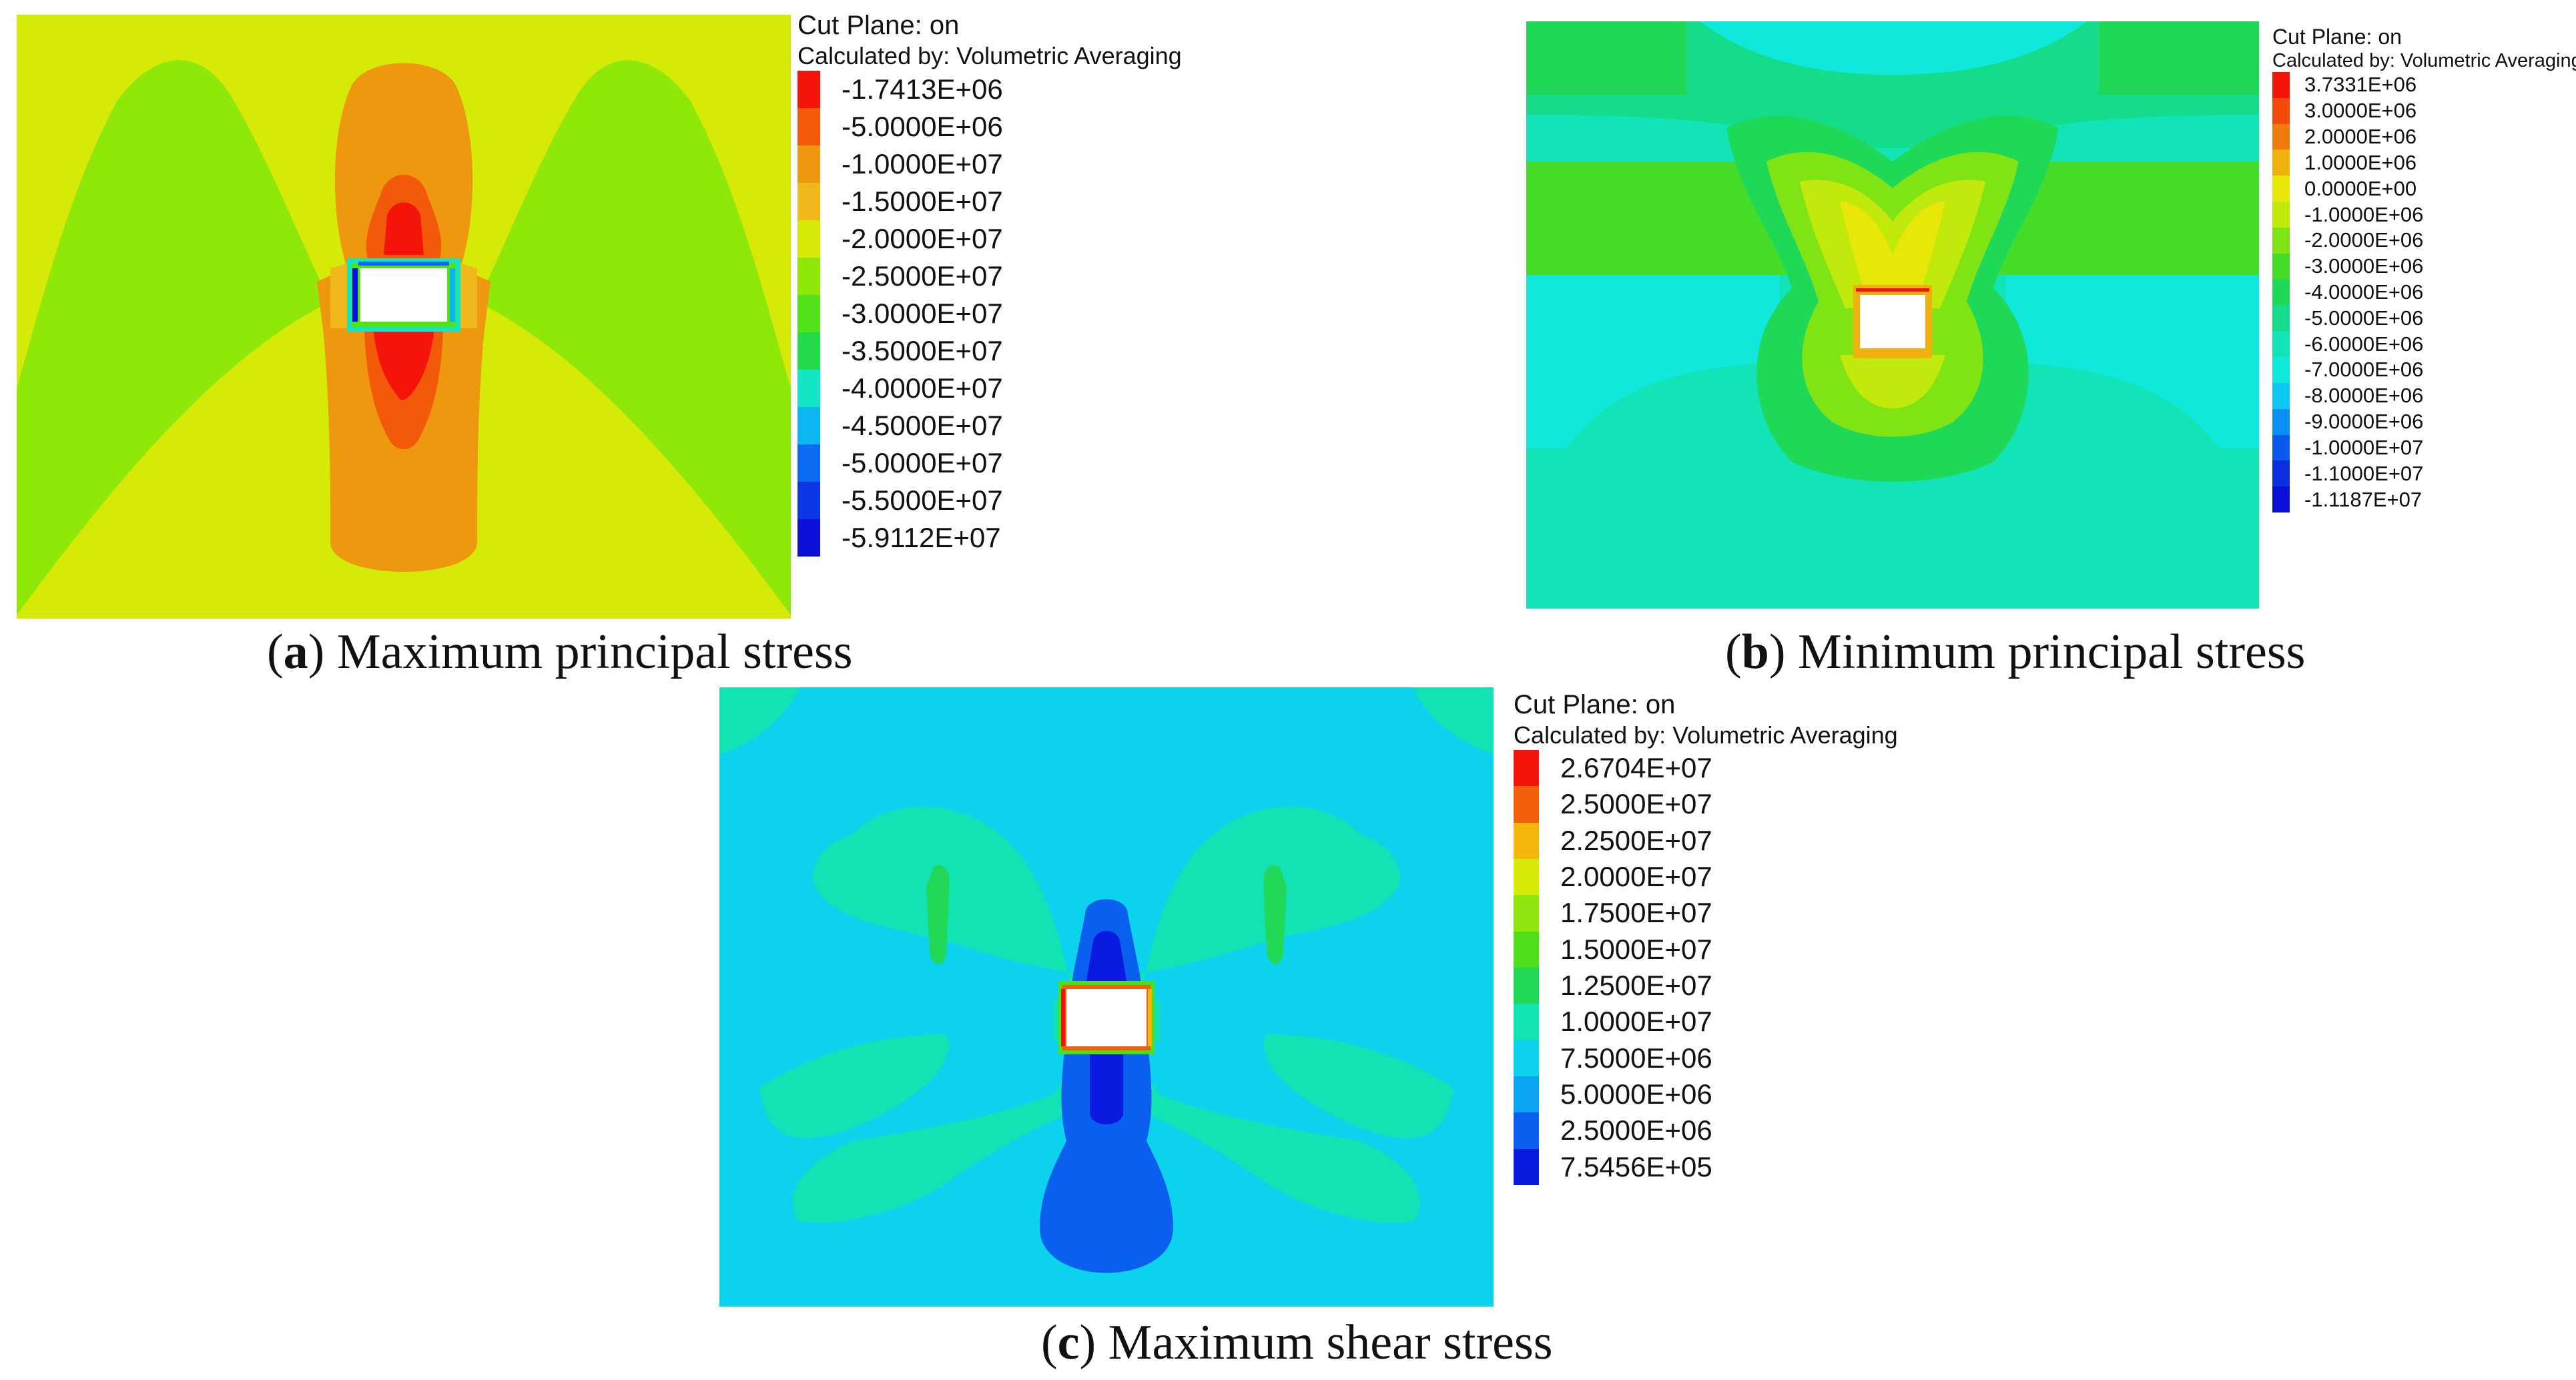  I want to click on legend-entry: 1.0000E+07, so click(1613, 1022).